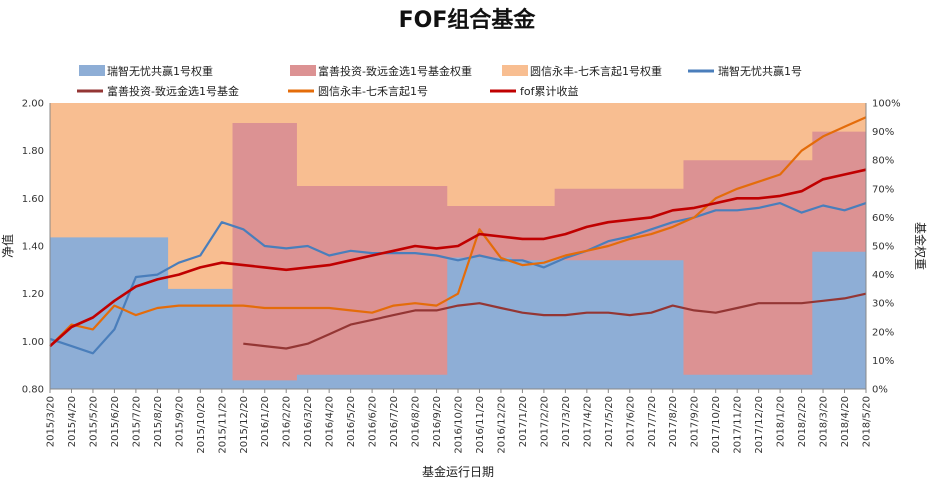 This screenshot has width=934, height=486. What do you see at coordinates (883, 275) in the screenshot?
I see `y2-tick-label: 40%` at bounding box center [883, 275].